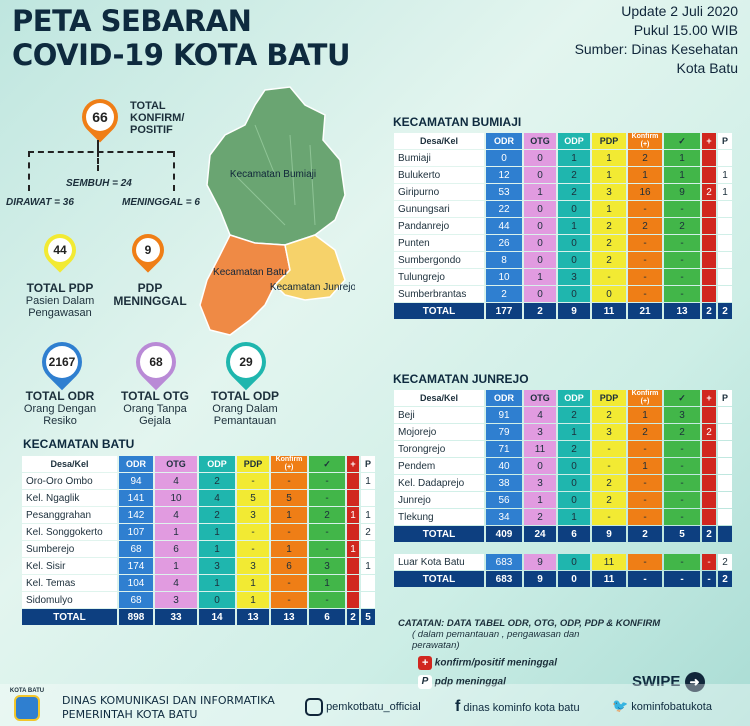 This screenshot has width=750, height=726. What do you see at coordinates (69, 481) in the screenshot?
I see `desa-name: Oro-Oro Ombo` at bounding box center [69, 481].